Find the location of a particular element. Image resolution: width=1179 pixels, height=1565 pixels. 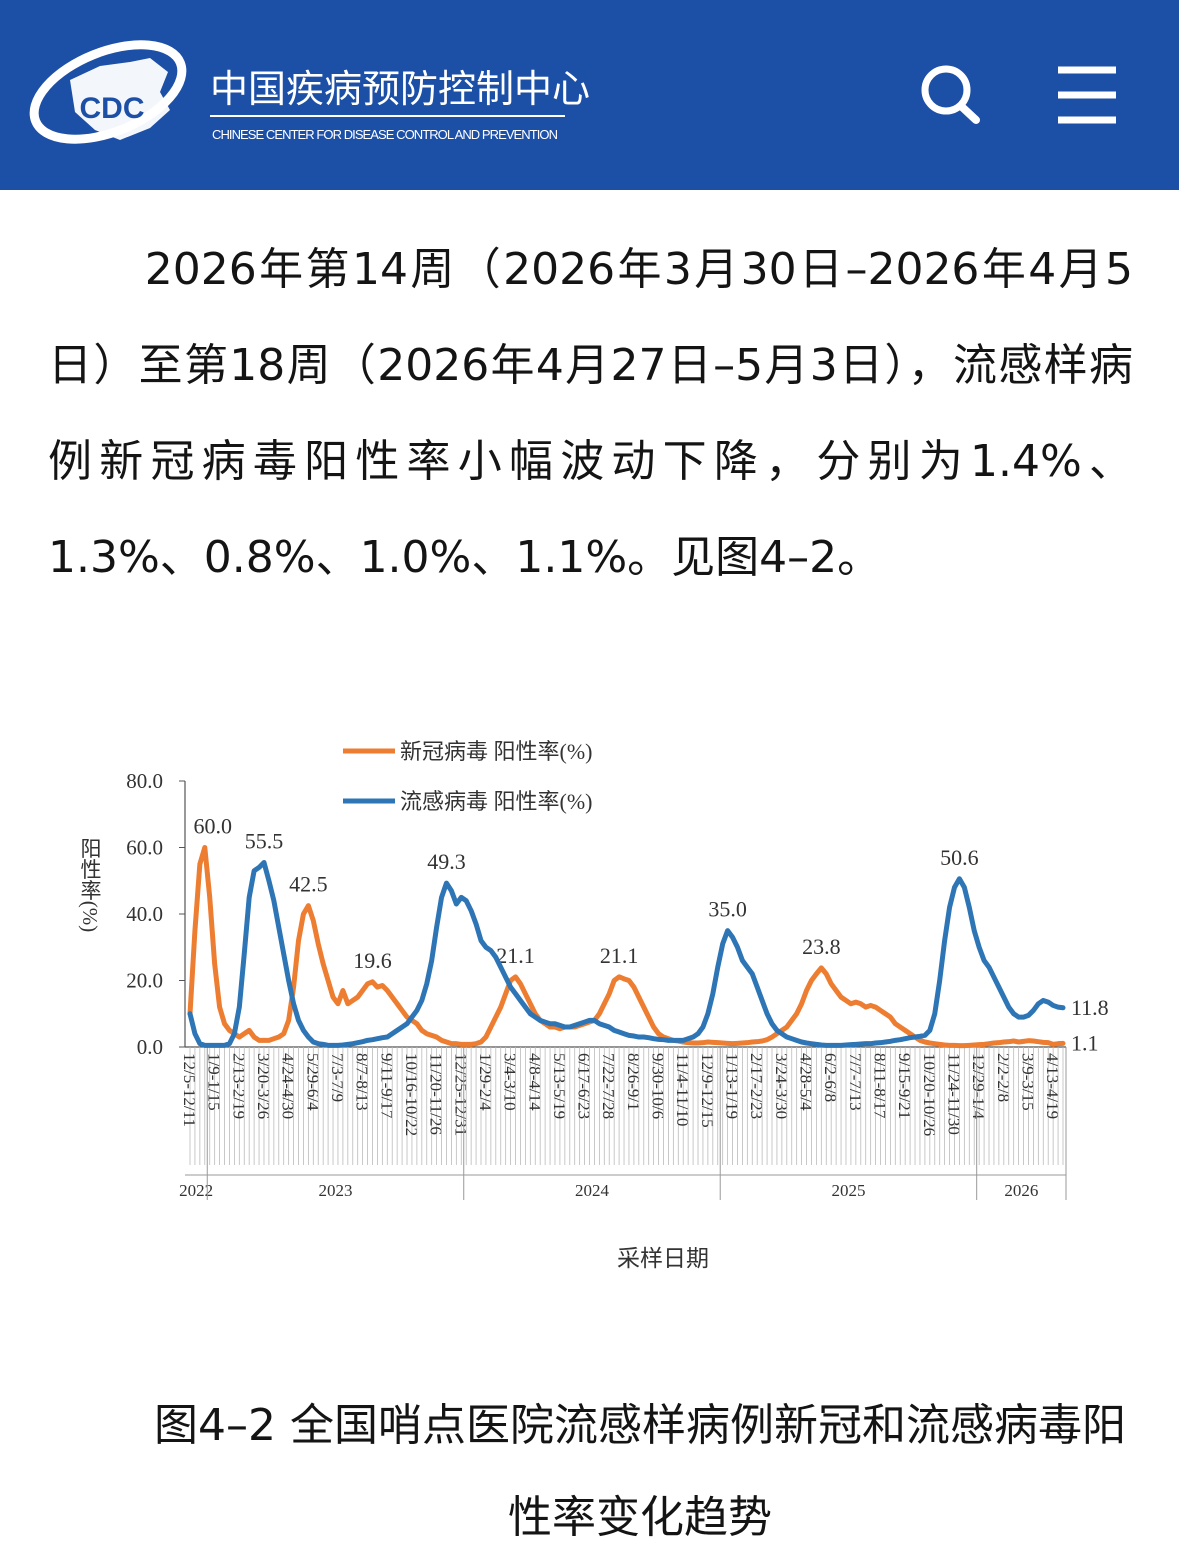

search-handle is located at coordinates (968, 113).